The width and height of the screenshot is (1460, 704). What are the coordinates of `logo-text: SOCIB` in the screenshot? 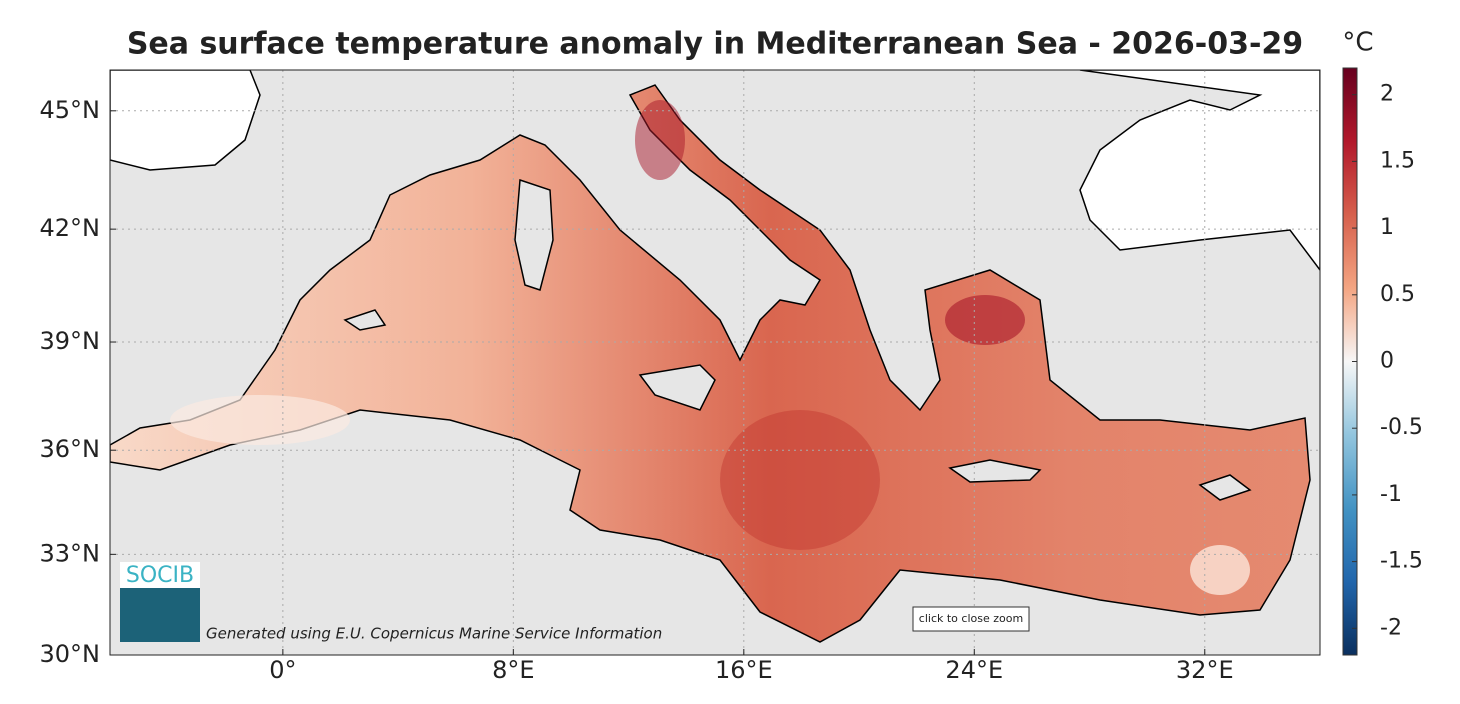 It's located at (160, 575).